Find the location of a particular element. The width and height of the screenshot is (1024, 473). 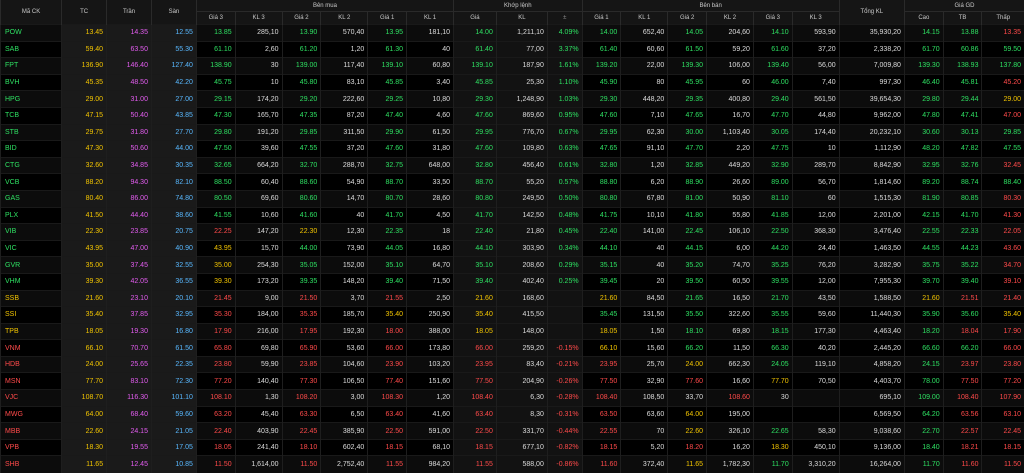

cell-bid-vol3: 60,40 is located at coordinates (258, 182).